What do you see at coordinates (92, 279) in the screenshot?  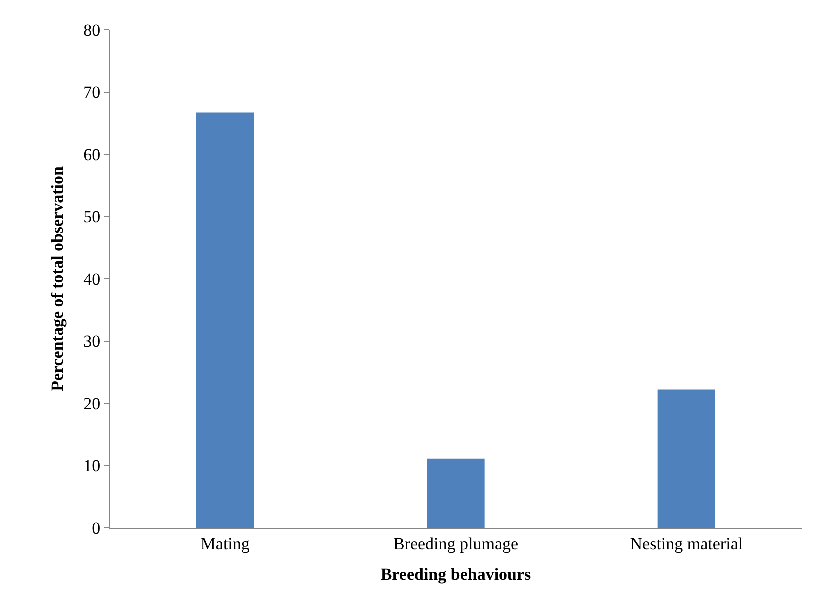 I see `y-tick-label: 40` at bounding box center [92, 279].